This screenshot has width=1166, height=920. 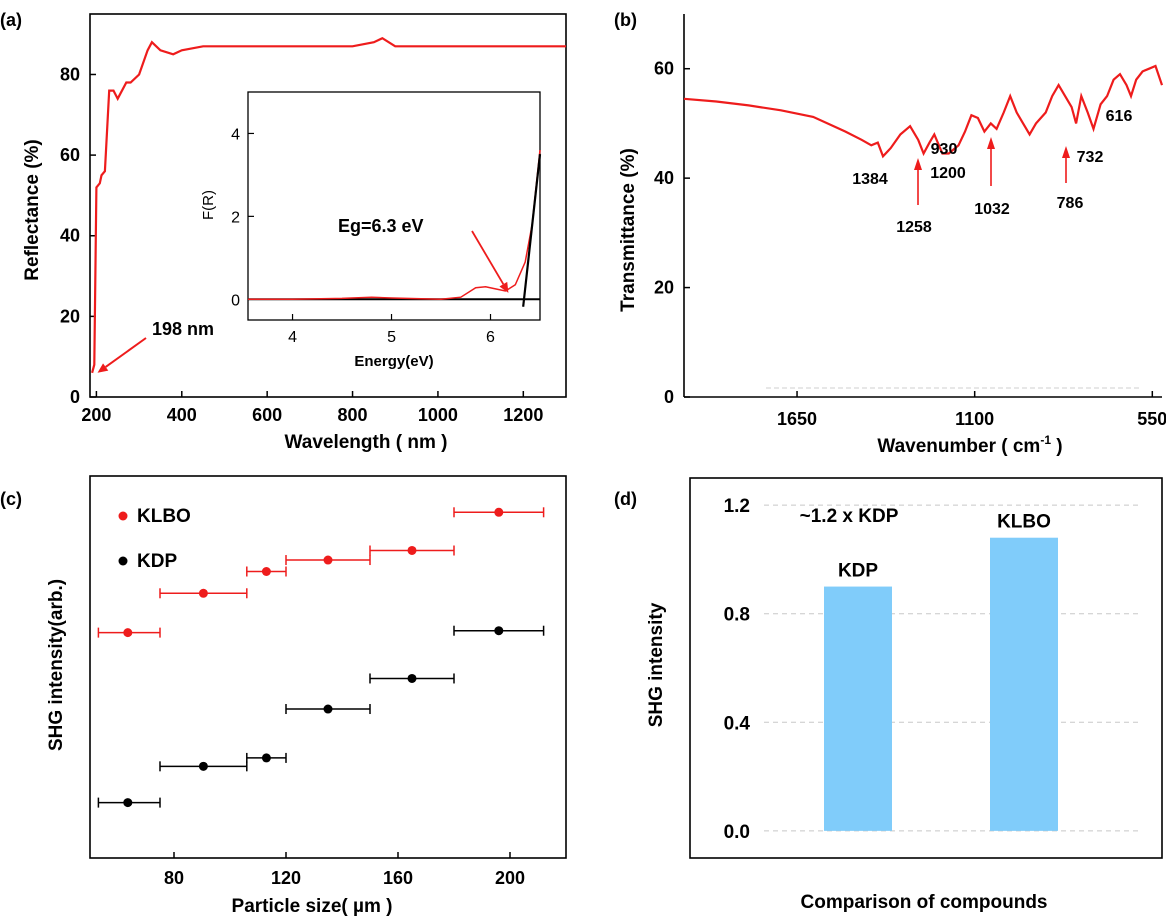 What do you see at coordinates (737, 723) in the screenshot?
I see `panel-d-y-tick-label: 0.4` at bounding box center [737, 723].